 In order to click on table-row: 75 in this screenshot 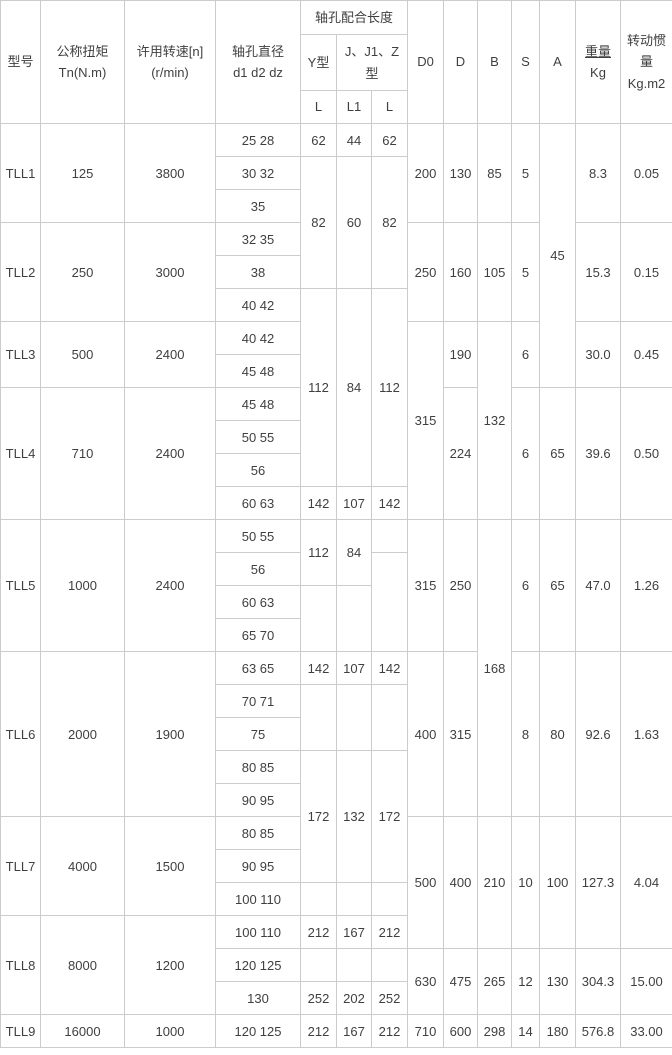, I will do `click(336, 734)`.